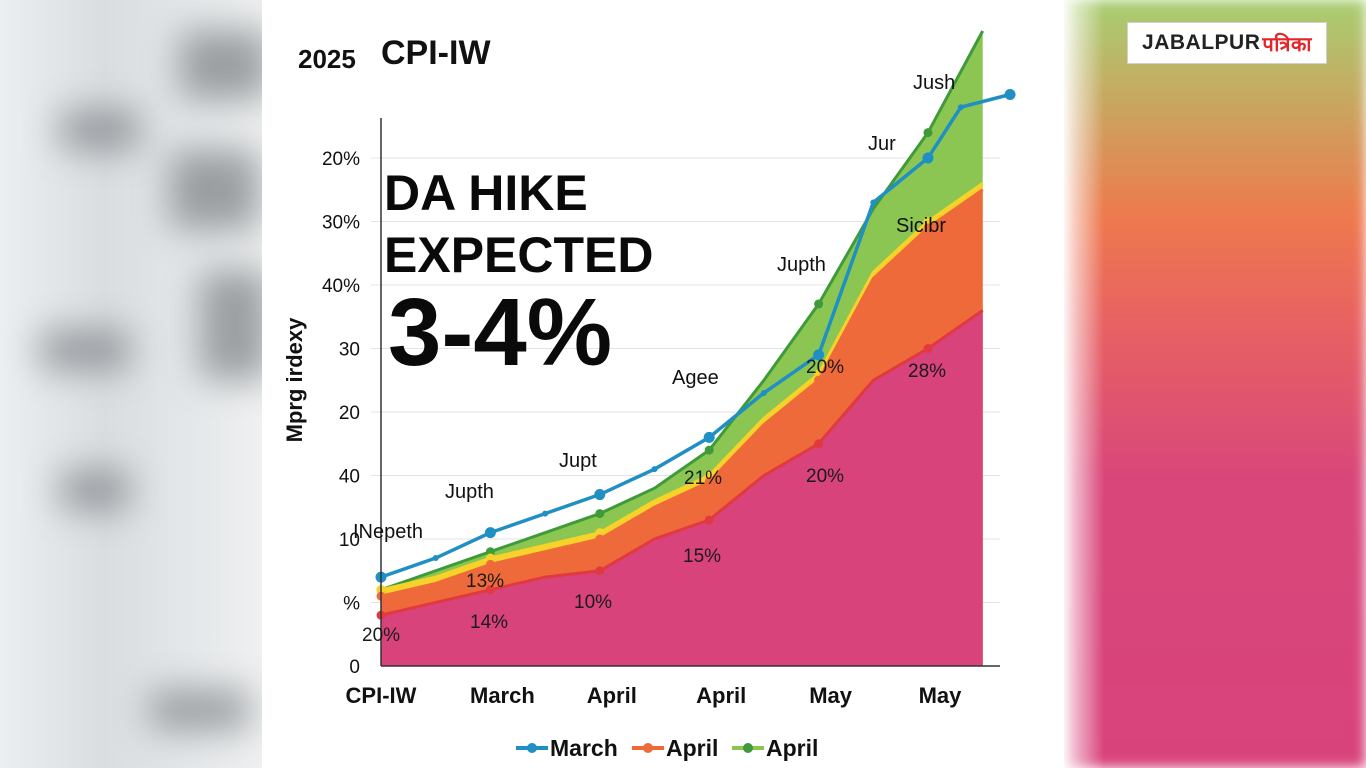 Image resolution: width=1366 pixels, height=768 pixels. I want to click on y-tick-label: 40, so click(349, 477).